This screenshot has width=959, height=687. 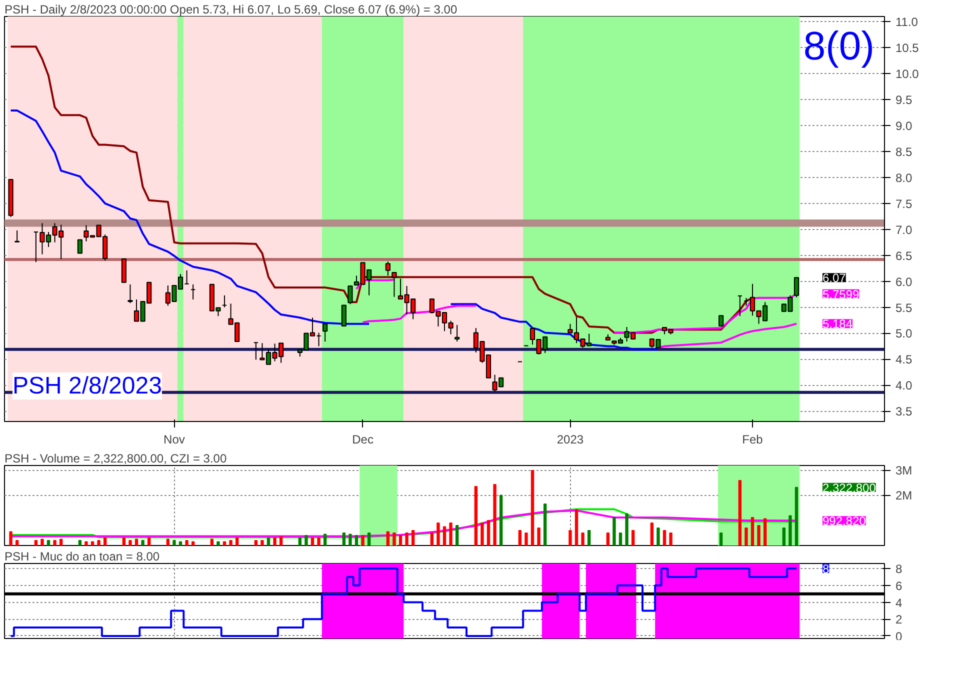 What do you see at coordinates (899, 619) in the screenshot?
I see `y-tick-label: 2` at bounding box center [899, 619].